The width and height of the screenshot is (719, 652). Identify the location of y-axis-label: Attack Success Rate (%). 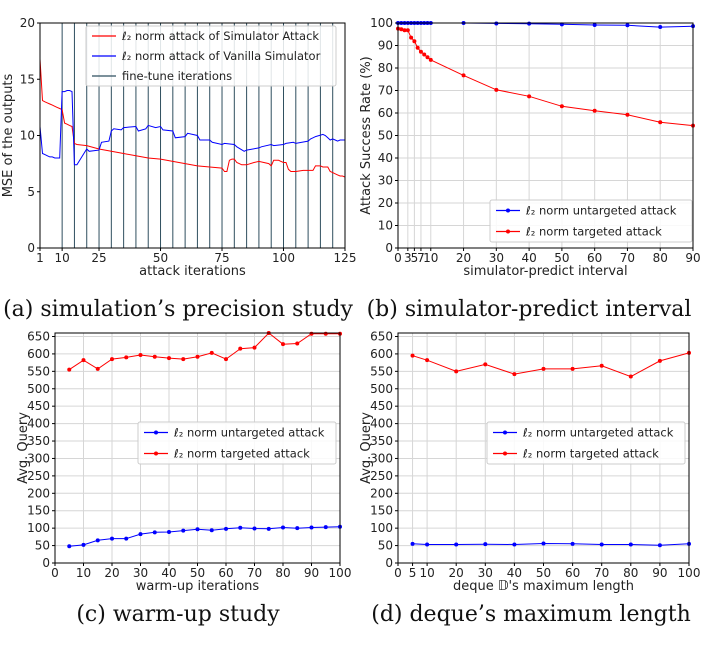
(366, 135).